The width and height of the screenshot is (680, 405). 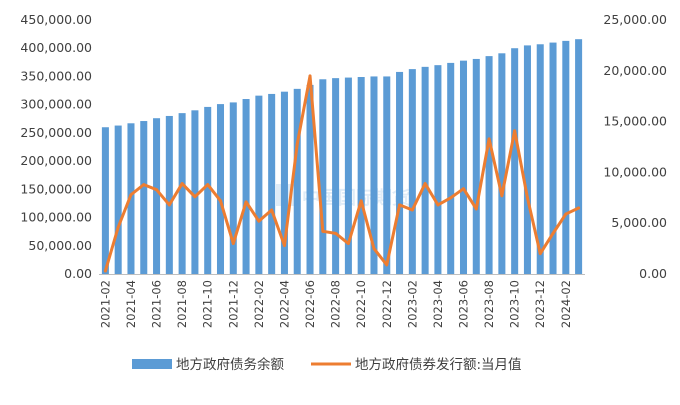 What do you see at coordinates (356, 198) in the screenshot?
I see `watermark-text: 中国国际期货` at bounding box center [356, 198].